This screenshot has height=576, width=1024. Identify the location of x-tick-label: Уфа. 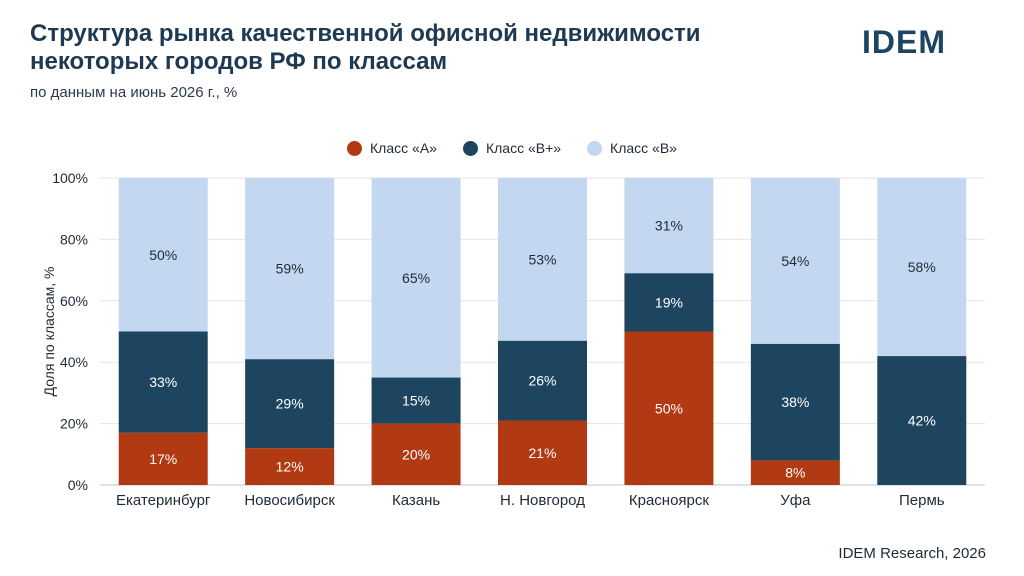
(795, 500).